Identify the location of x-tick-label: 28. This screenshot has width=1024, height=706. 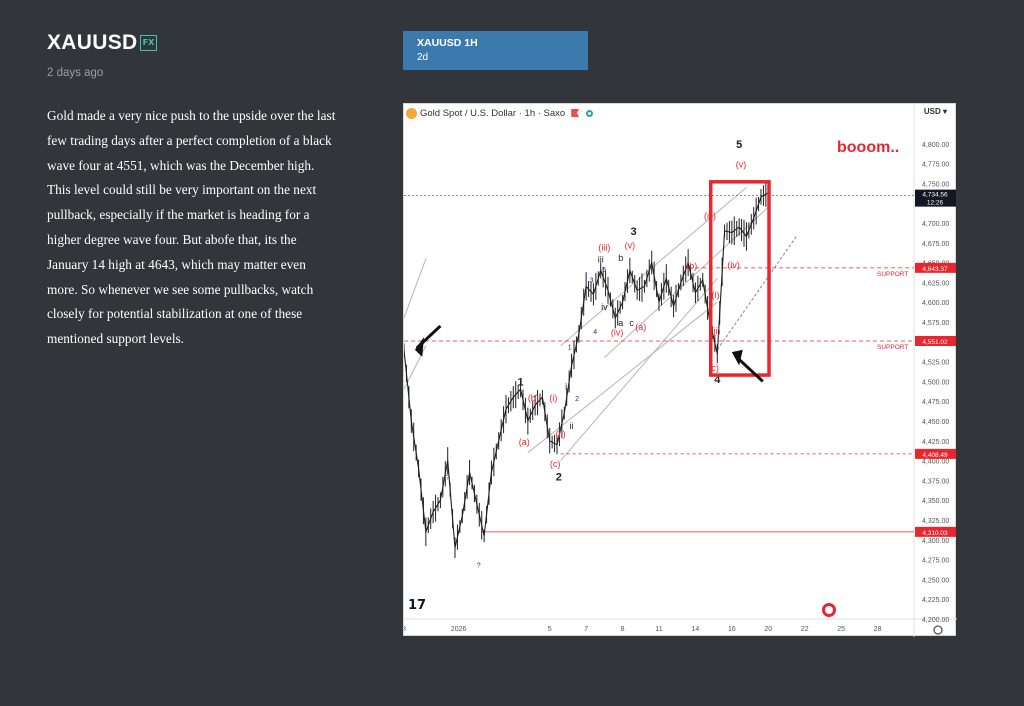
(878, 629).